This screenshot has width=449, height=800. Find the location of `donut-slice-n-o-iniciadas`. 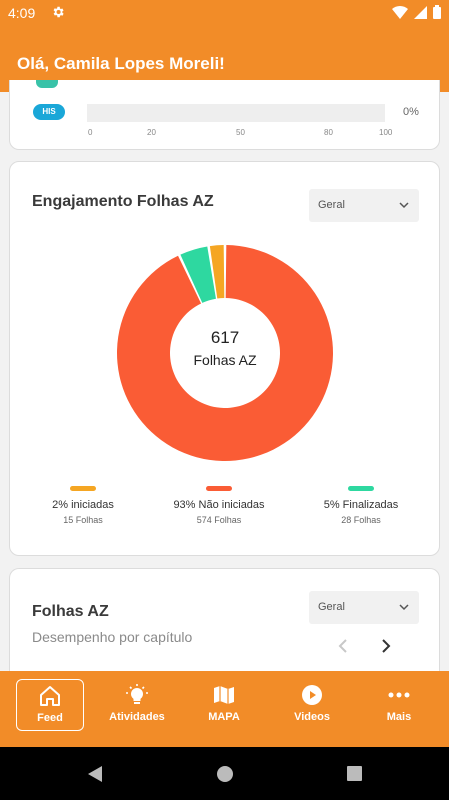

donut-slice-n-o-iniciadas is located at coordinates (225, 353).